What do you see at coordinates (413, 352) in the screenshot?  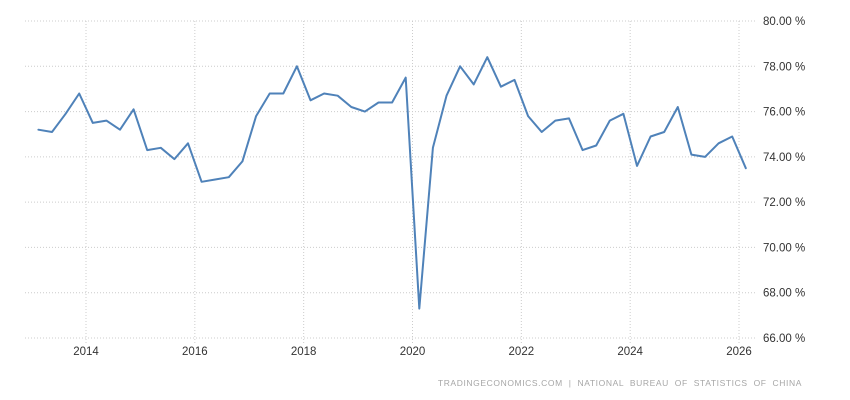 I see `x-tick-label: 2020` at bounding box center [413, 352].